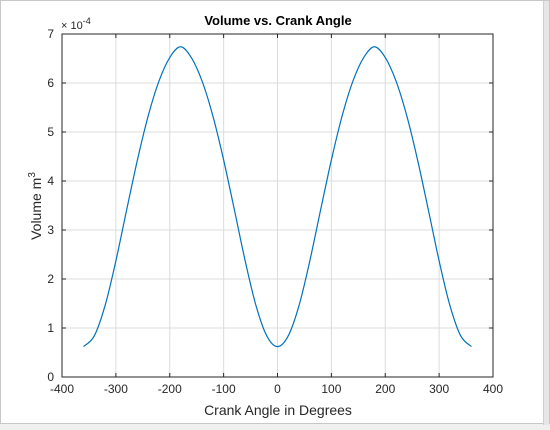 The image size is (550, 430). I want to click on y-tick-label: 4, so click(50, 181).